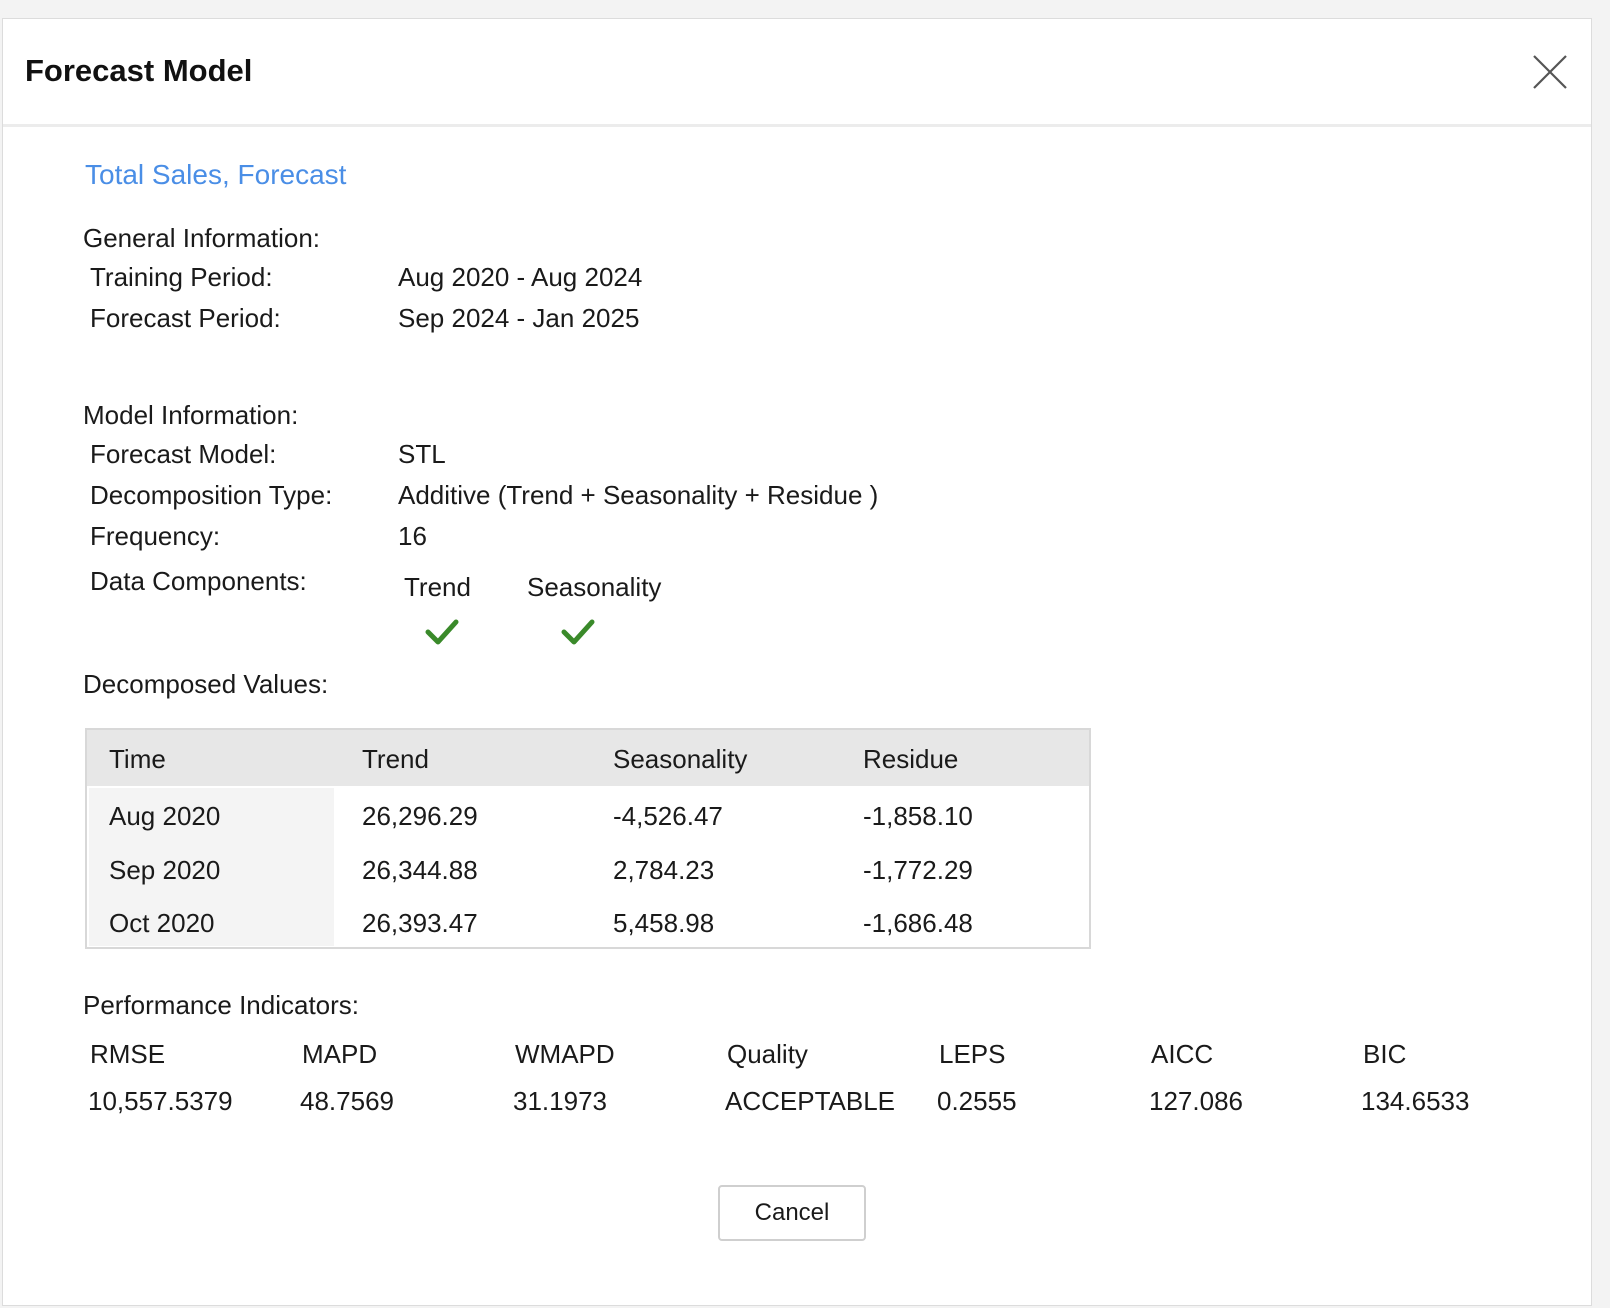 The height and width of the screenshot is (1308, 1610). I want to click on table-cell: -1,772.29, so click(918, 870).